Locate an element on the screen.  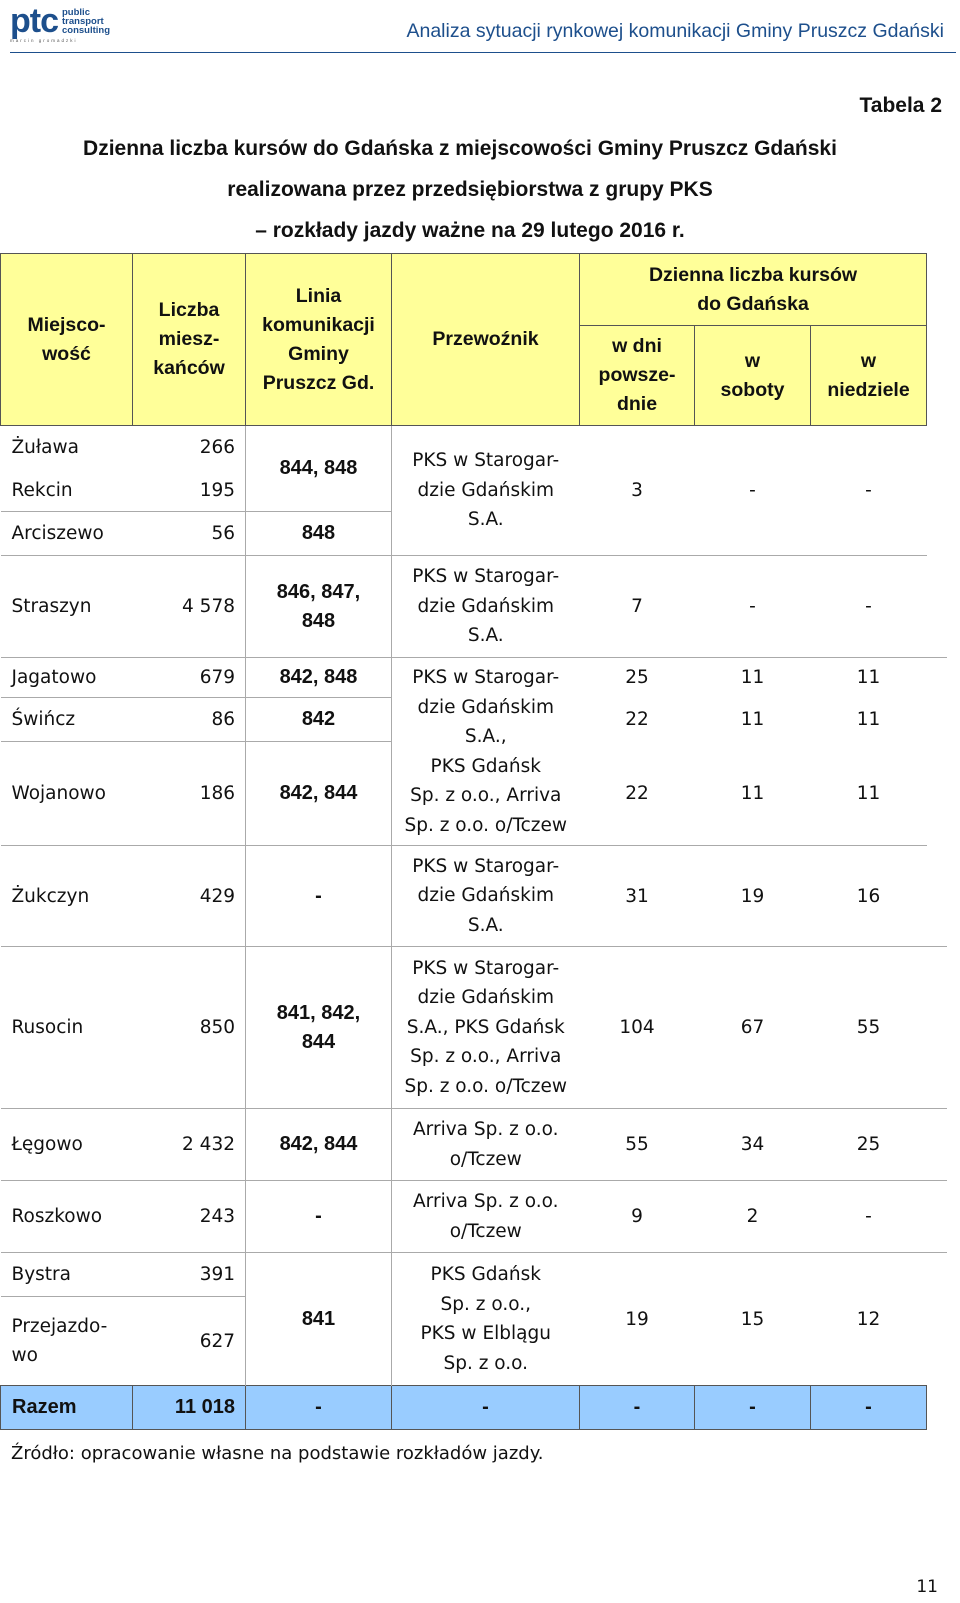
days-swincz: 22 is located at coordinates (637, 719).